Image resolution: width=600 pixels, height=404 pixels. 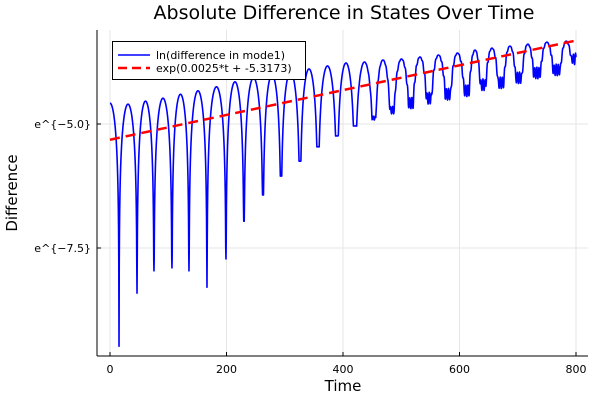 I want to click on x-tick-label: 200, so click(x=226, y=369).